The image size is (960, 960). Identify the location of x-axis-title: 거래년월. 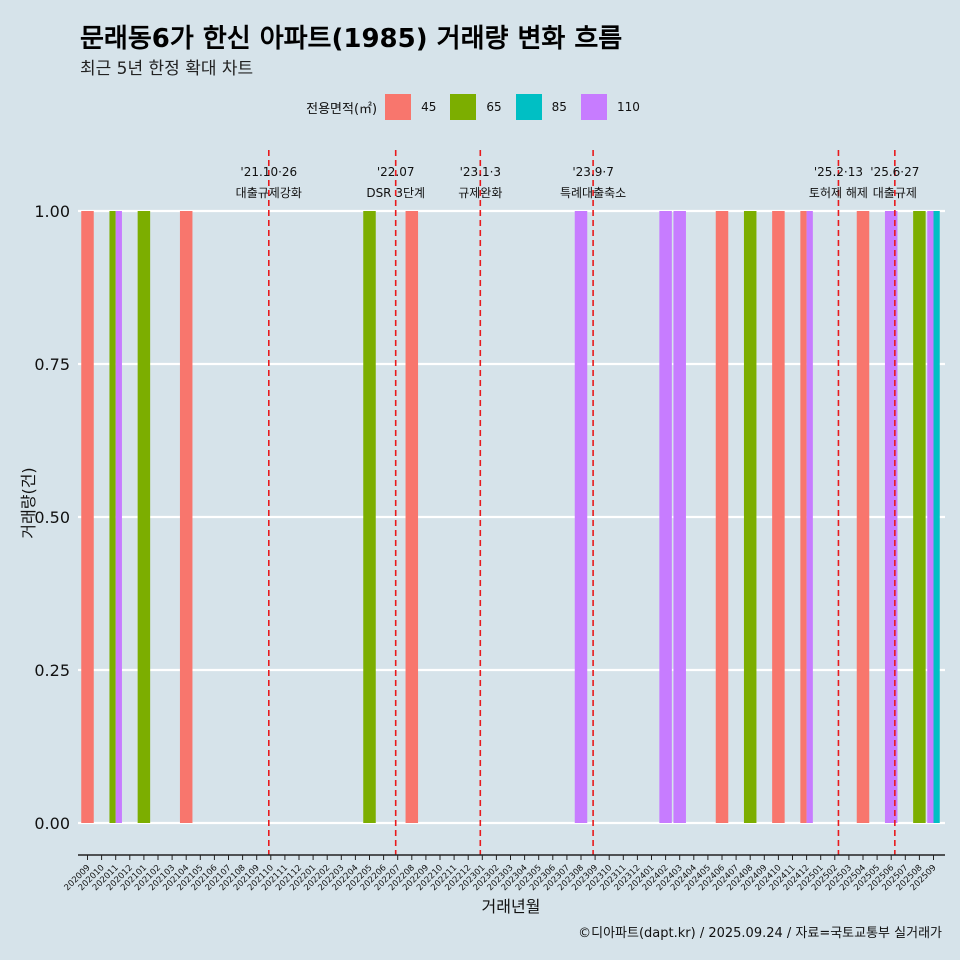
(511, 906).